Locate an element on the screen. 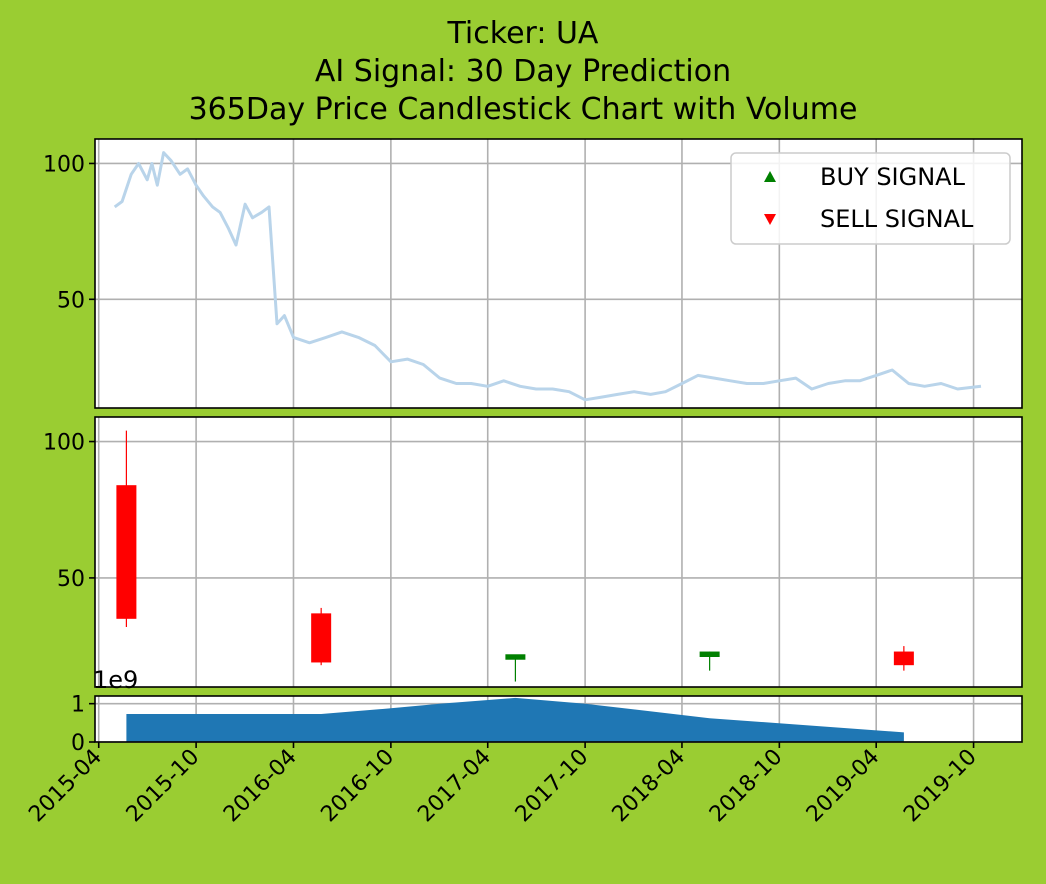  x-tick-label: 2016-10 is located at coordinates (357, 786).